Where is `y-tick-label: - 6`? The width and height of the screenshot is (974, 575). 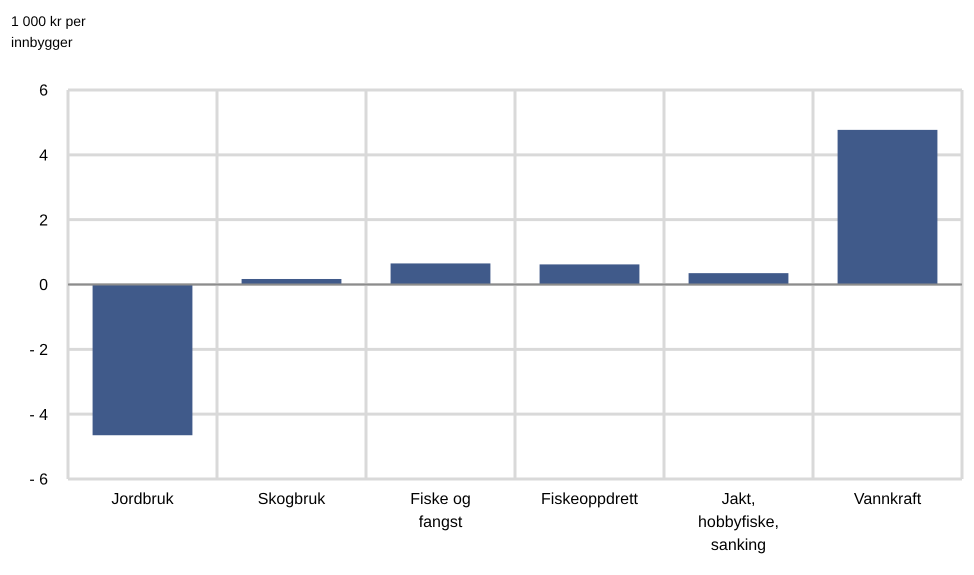
y-tick-label: - 6 is located at coordinates (38, 480).